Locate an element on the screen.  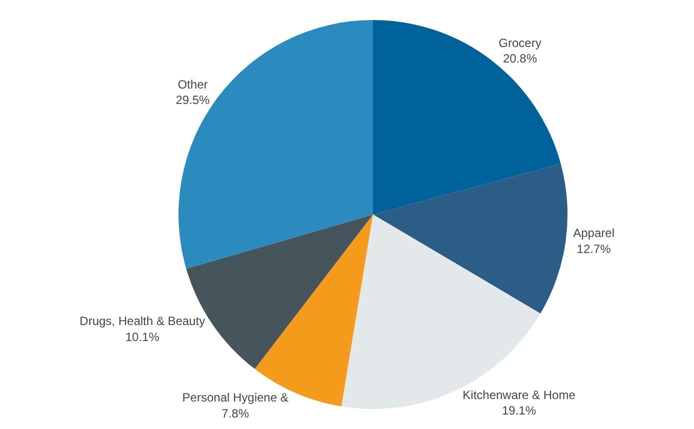
slice-label: Grocery is located at coordinates (520, 43).